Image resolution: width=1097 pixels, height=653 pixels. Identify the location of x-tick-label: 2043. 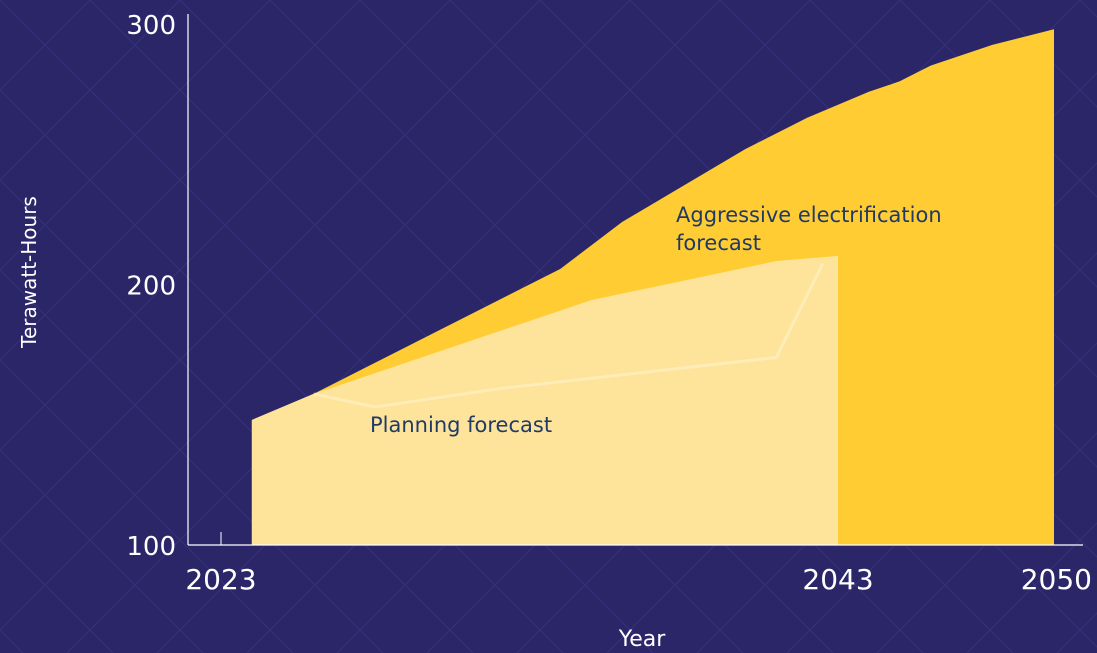
(837, 579).